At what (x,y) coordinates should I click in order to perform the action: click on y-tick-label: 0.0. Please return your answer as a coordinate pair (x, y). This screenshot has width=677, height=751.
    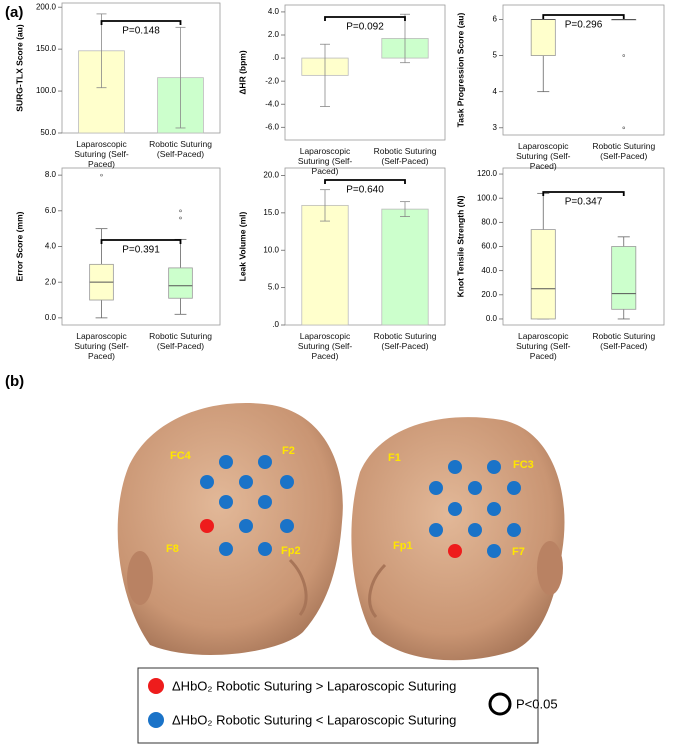
    Looking at the image, I should click on (51, 317).